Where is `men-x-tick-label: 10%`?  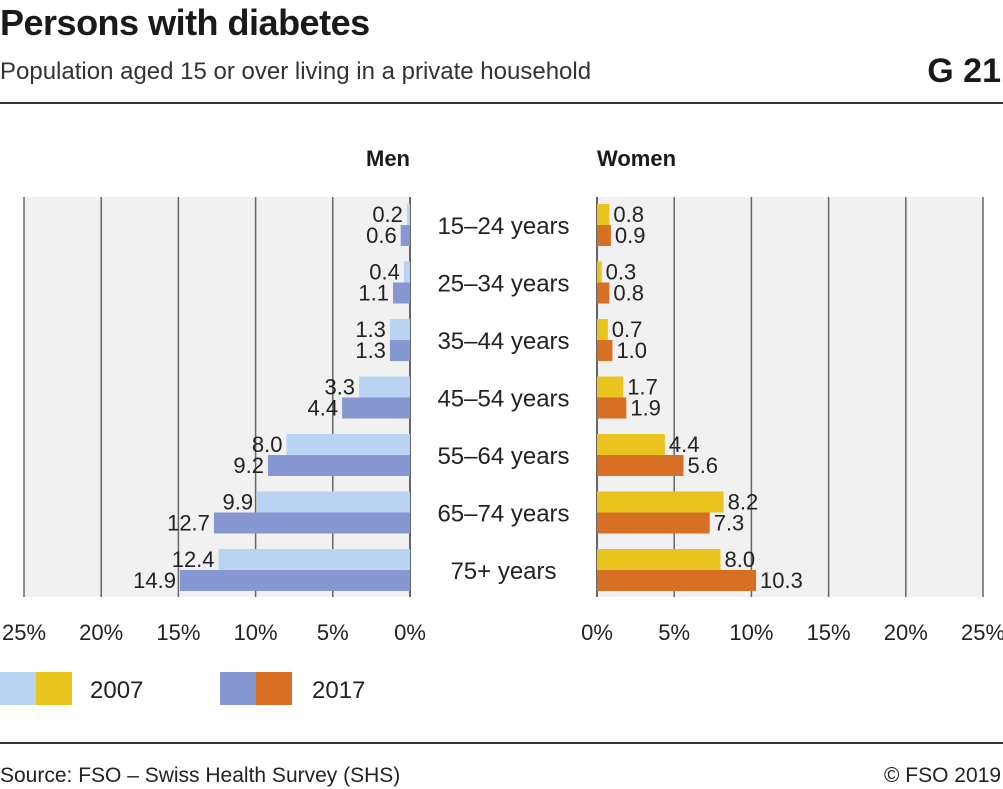 men-x-tick-label: 10% is located at coordinates (256, 632).